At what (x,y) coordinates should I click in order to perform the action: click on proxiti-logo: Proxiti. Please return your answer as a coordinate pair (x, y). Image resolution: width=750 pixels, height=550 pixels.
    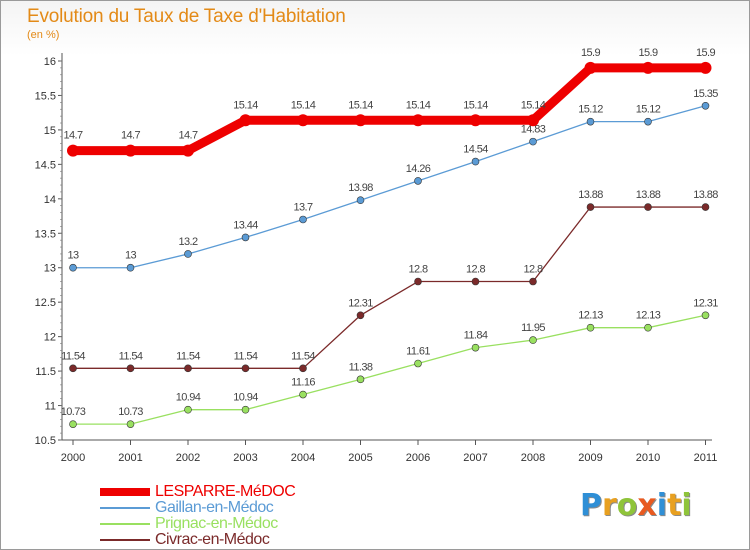
    Looking at the image, I should click on (636, 505).